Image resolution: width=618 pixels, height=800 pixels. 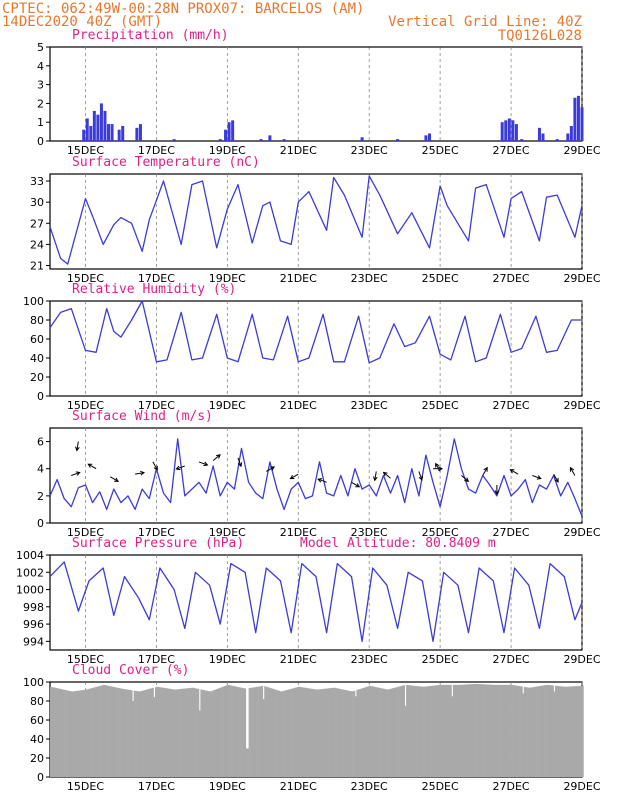 I want to click on y-tick-label: 6, so click(x=40, y=442).